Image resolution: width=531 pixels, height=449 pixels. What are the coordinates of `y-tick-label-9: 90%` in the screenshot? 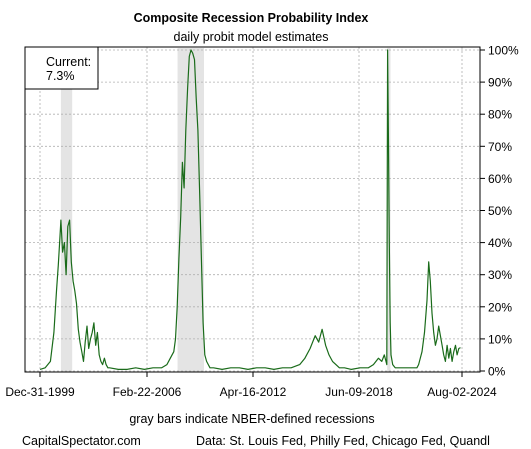 It's located at (500, 83).